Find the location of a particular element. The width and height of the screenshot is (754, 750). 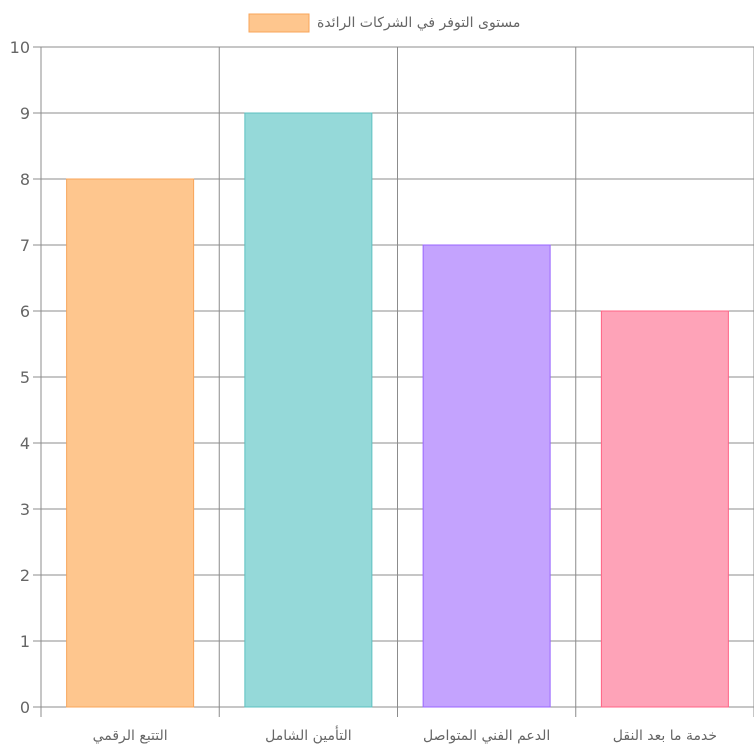

y-tick-label: 1 is located at coordinates (25, 641).